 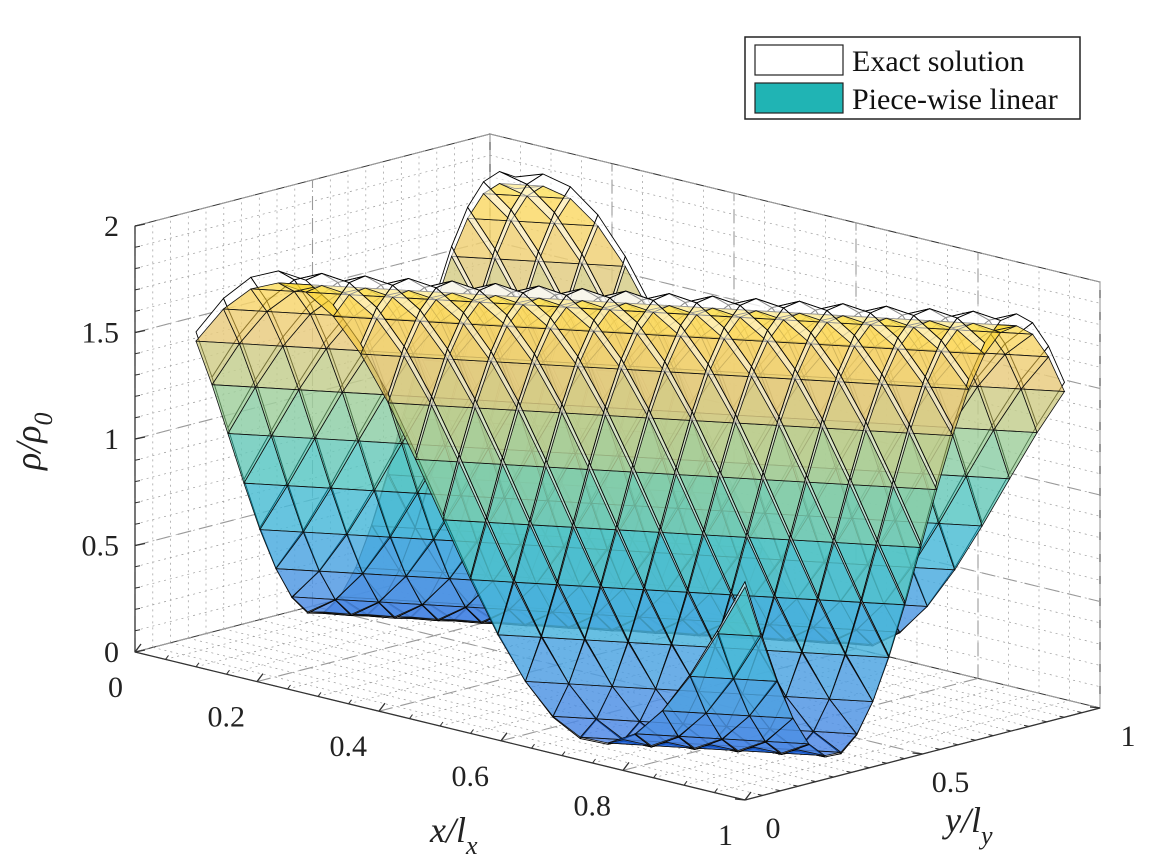 What do you see at coordinates (955, 99) in the screenshot?
I see `legend-label-linear: Piece-wise linear` at bounding box center [955, 99].